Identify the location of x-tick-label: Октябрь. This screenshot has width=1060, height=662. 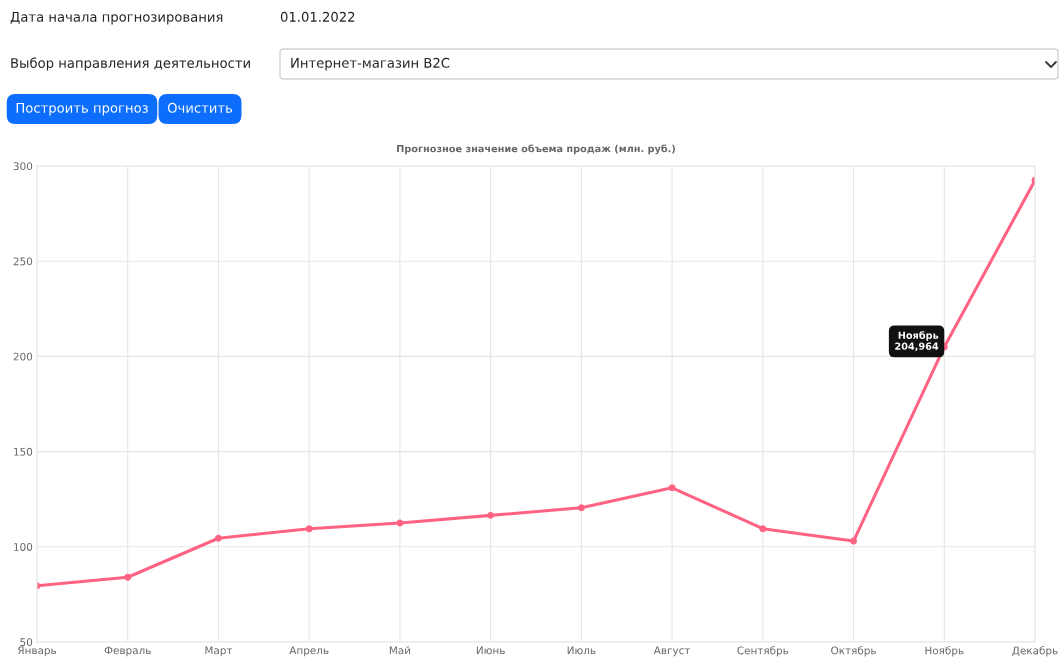
(853, 651).